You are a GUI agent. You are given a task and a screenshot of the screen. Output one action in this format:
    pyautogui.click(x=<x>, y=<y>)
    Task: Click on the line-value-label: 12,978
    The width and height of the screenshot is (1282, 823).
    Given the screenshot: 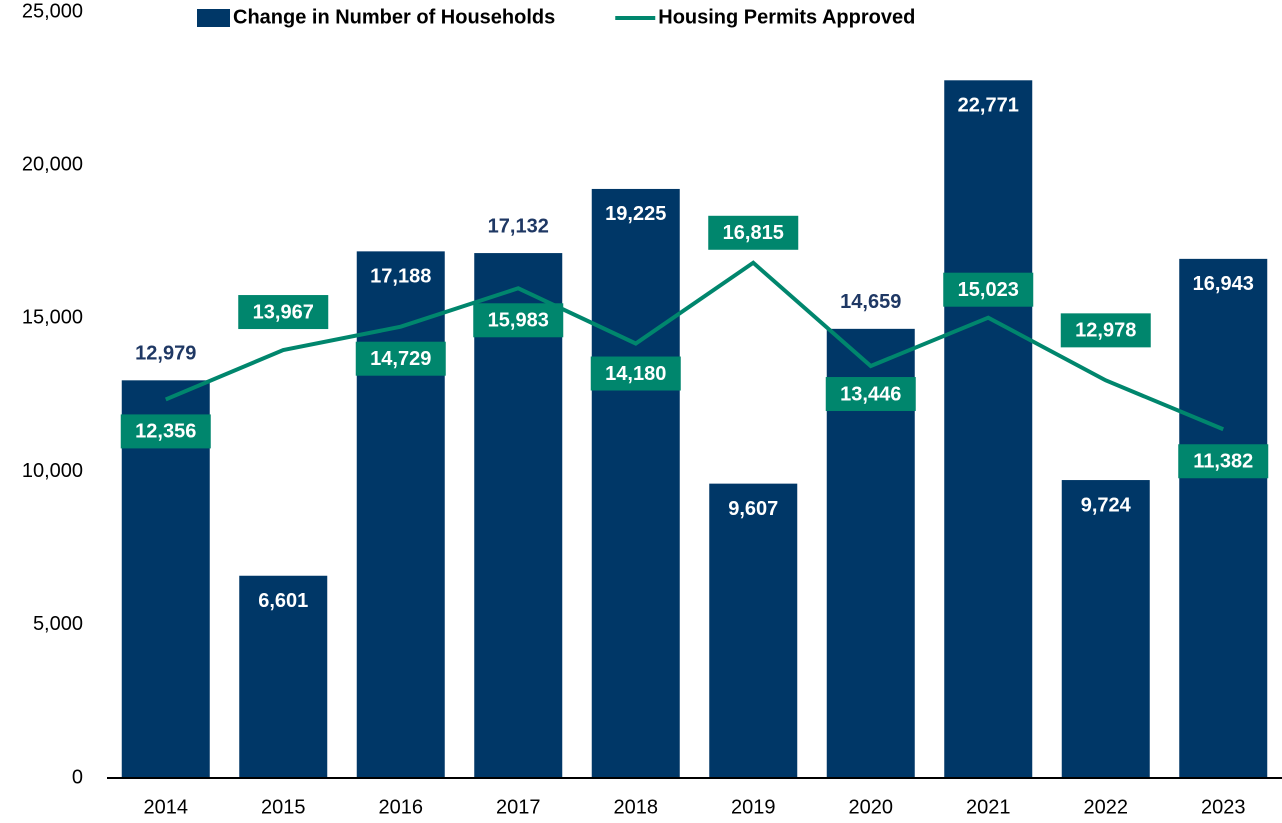 What is the action you would take?
    pyautogui.click(x=1105, y=331)
    